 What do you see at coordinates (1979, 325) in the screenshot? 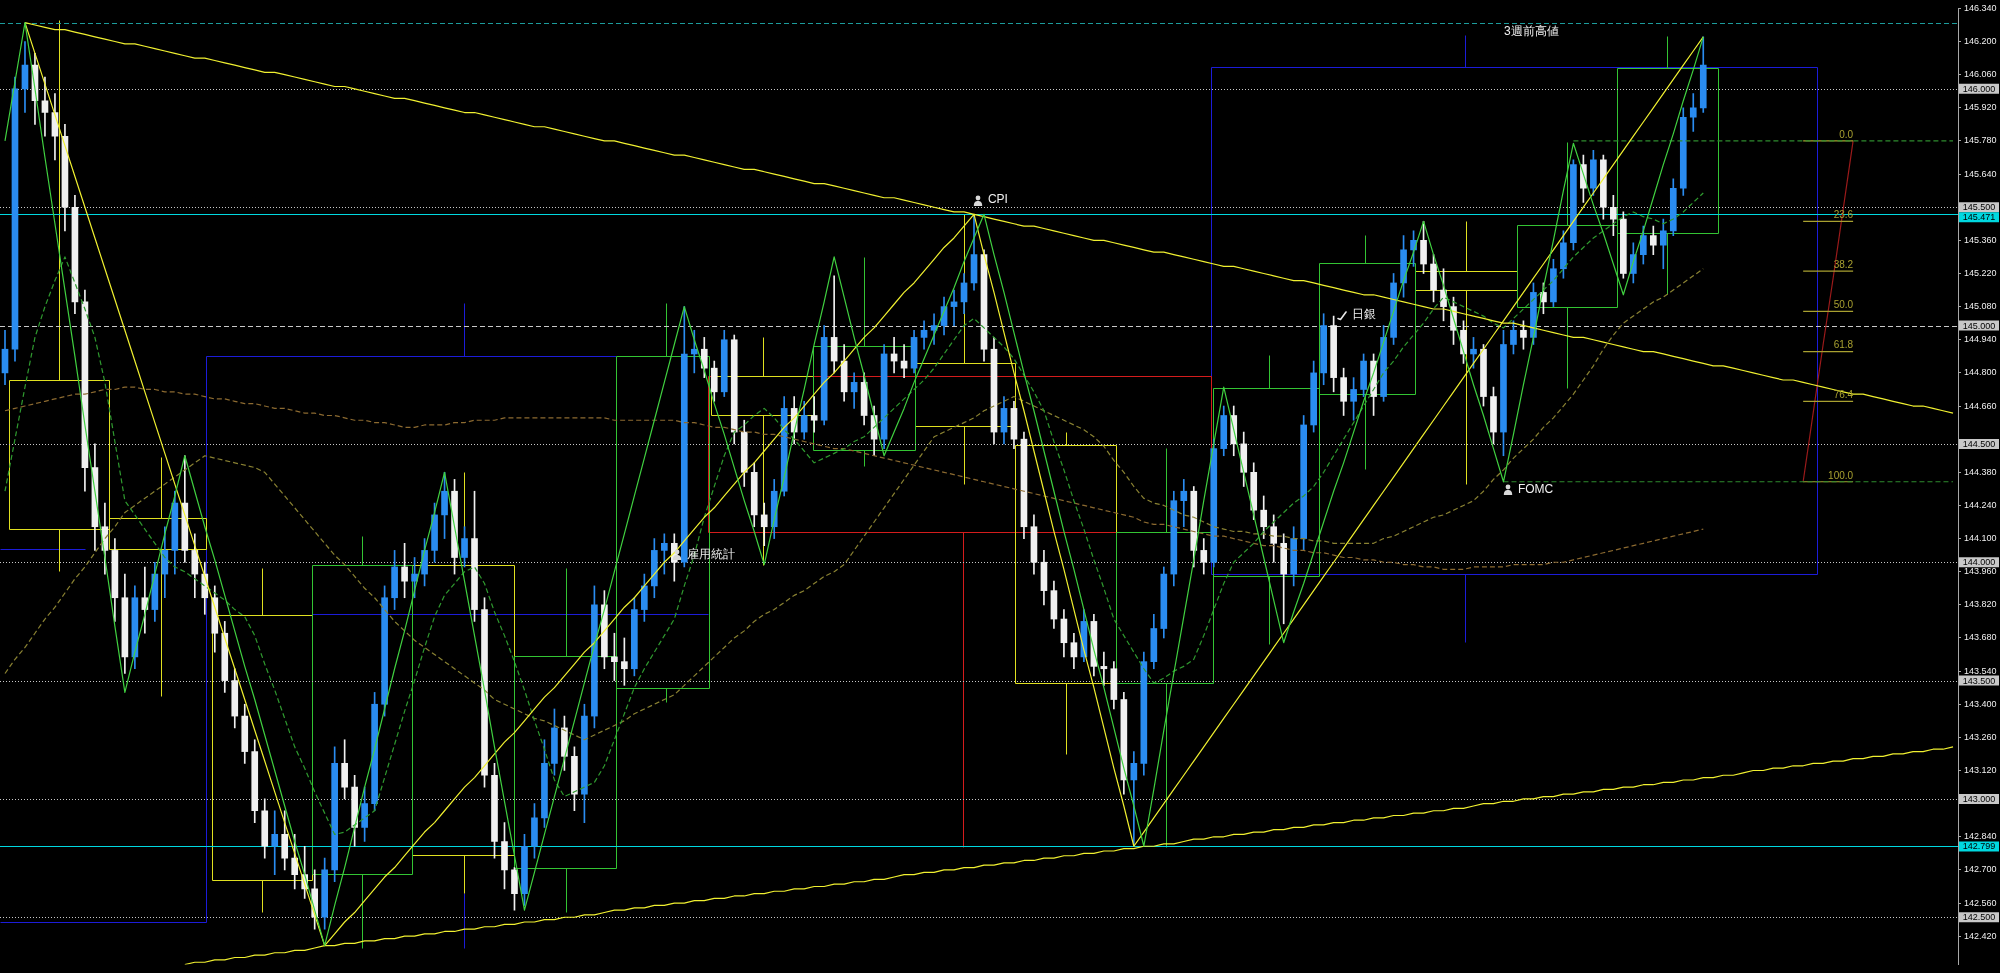
I see `ref-line-label: 145.000` at bounding box center [1979, 325].